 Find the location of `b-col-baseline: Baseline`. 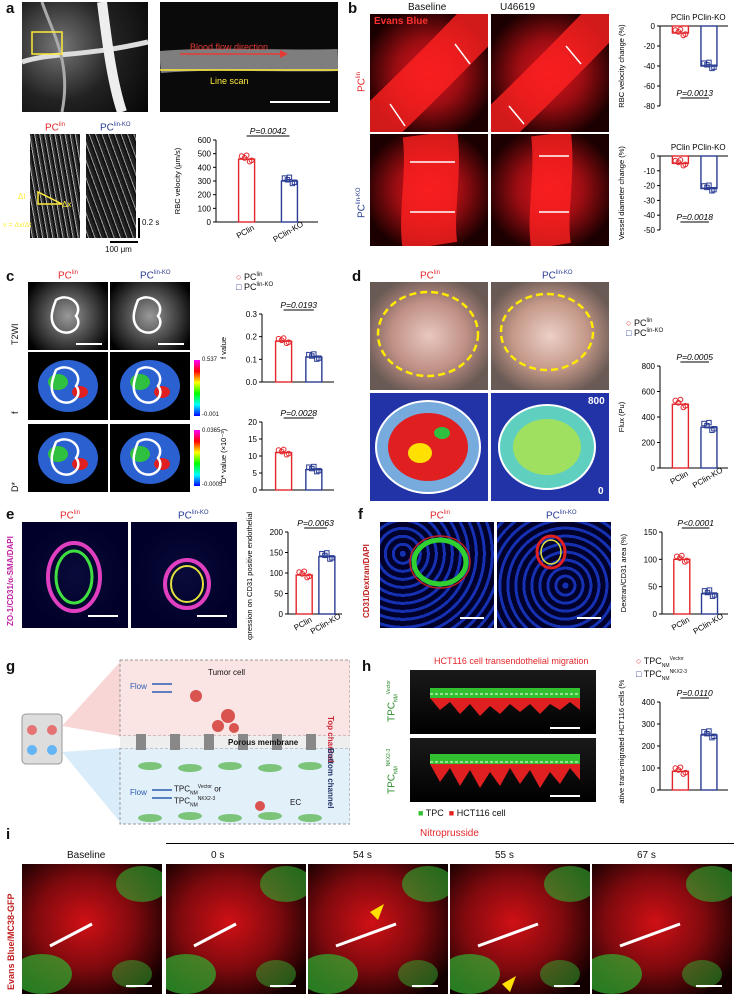

b-col-baseline: Baseline is located at coordinates (427, 7).